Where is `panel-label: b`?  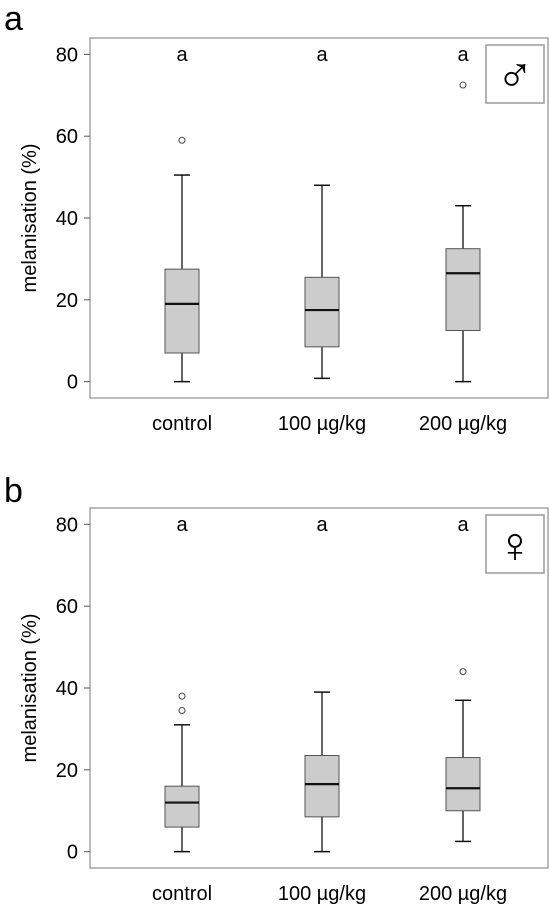
panel-label: b is located at coordinates (13, 491).